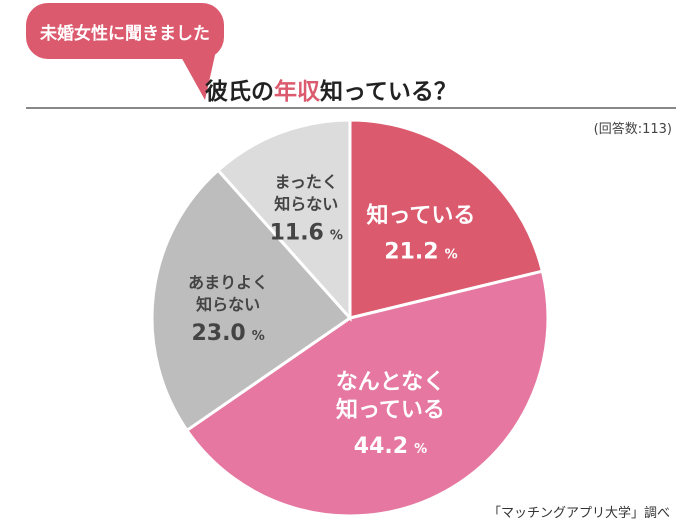 This screenshot has width=700, height=530. What do you see at coordinates (388, 92) in the screenshot?
I see `title-part: 知っている？` at bounding box center [388, 92].